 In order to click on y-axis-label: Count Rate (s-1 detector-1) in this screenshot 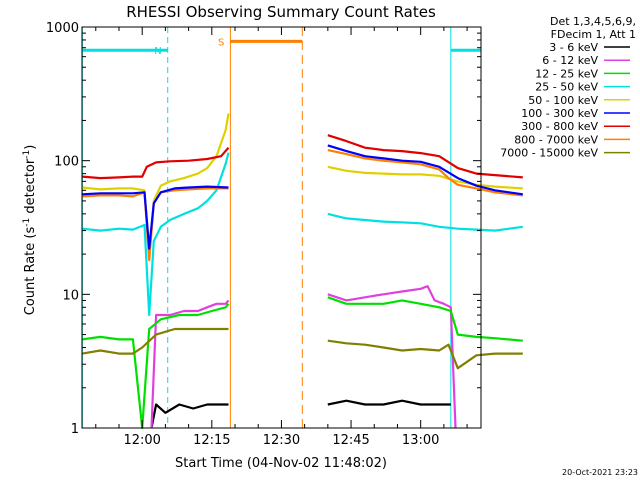, I will do `click(30, 230)`.